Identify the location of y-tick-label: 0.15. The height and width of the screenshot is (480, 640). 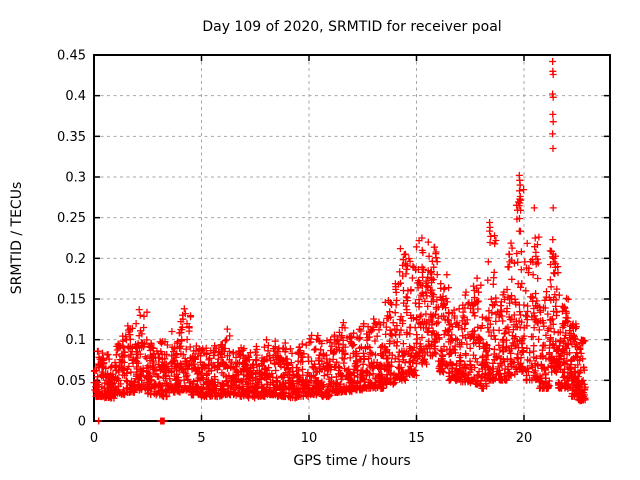
(71, 300).